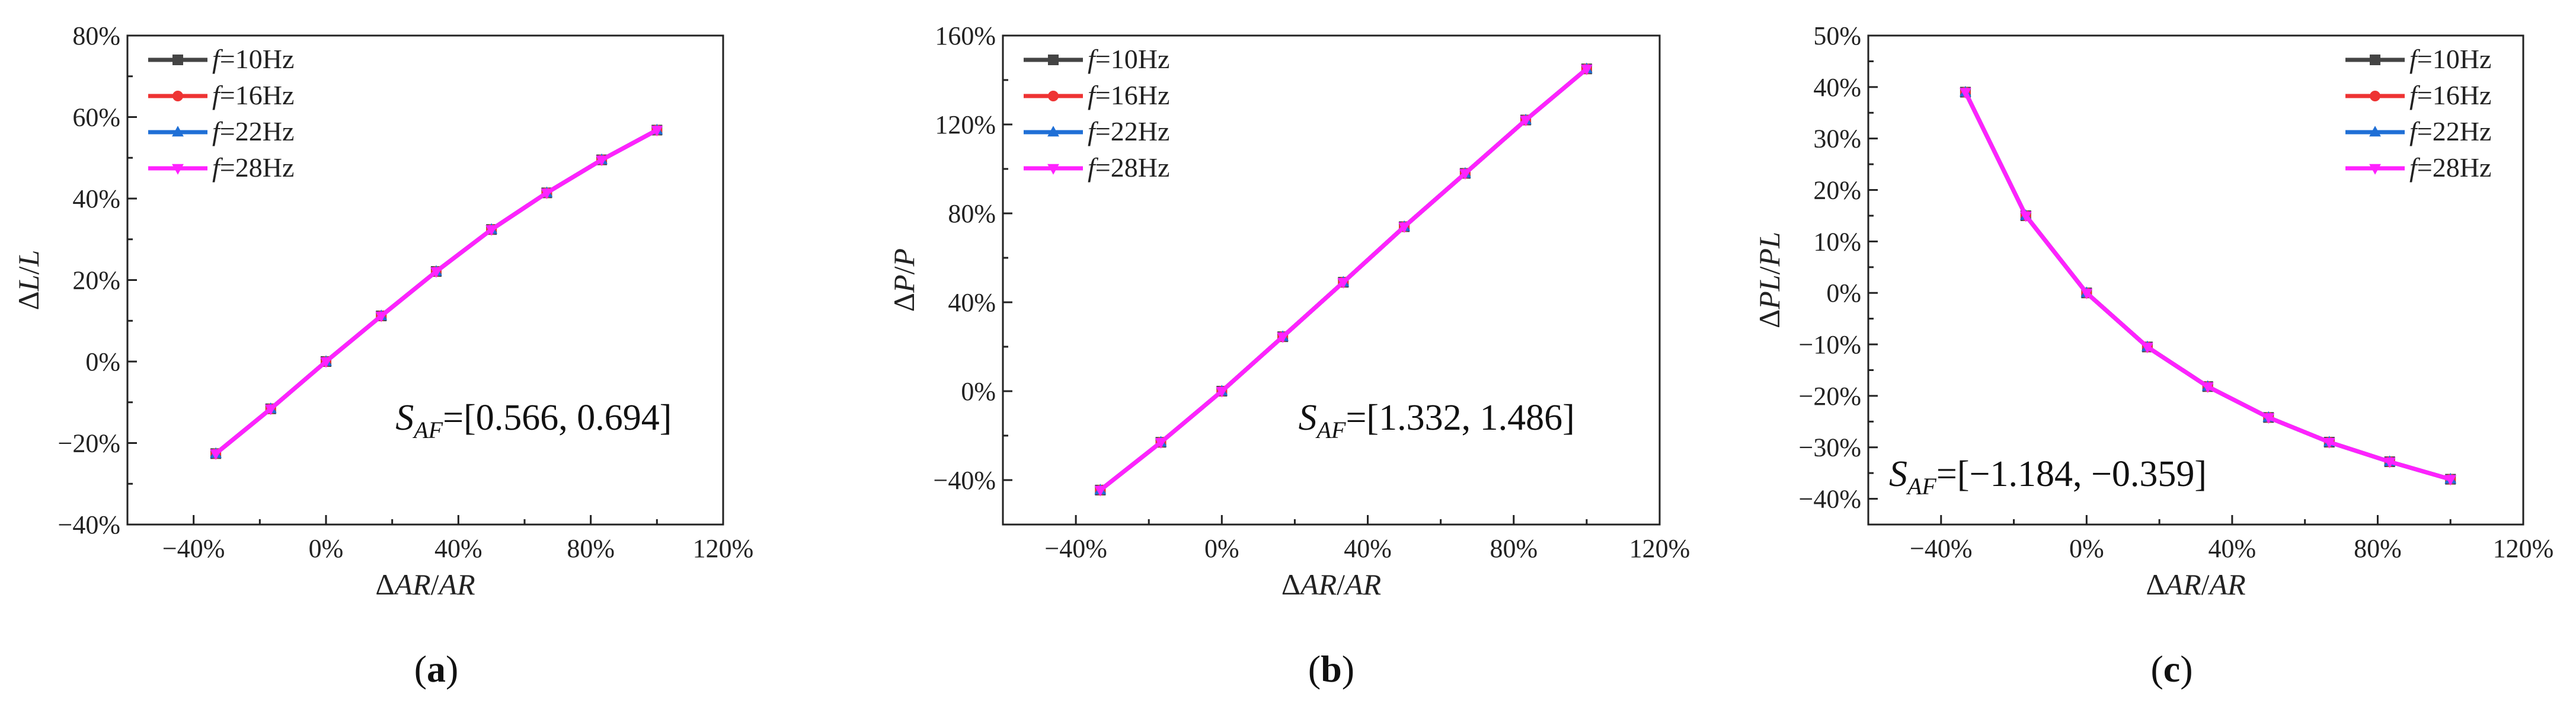 This screenshot has width=2576, height=713. I want to click on y-axis-label: ΔPL/PL, so click(1769, 280).